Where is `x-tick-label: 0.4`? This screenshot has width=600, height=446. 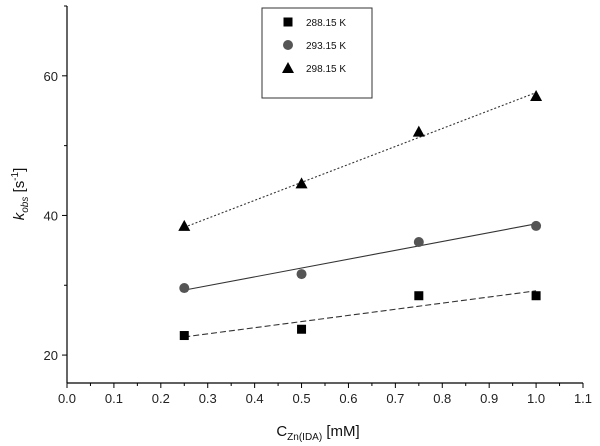 x-tick-label: 0.4 is located at coordinates (255, 398).